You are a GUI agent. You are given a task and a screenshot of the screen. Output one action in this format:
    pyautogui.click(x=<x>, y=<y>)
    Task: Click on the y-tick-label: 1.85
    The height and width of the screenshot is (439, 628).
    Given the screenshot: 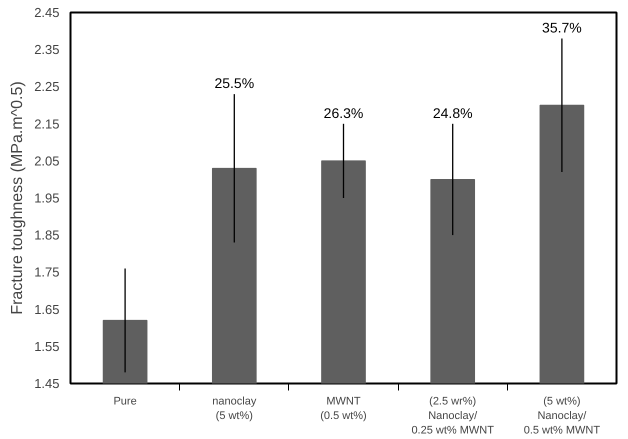 What is the action you would take?
    pyautogui.click(x=47, y=235)
    